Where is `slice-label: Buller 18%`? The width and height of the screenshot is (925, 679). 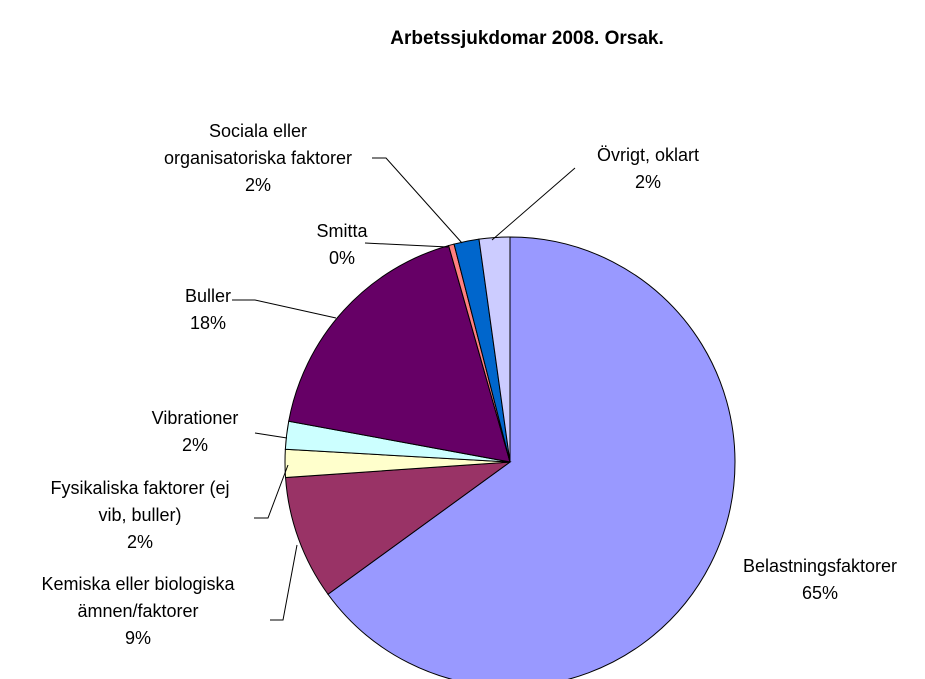
slice-label: Buller 18% is located at coordinates (208, 310).